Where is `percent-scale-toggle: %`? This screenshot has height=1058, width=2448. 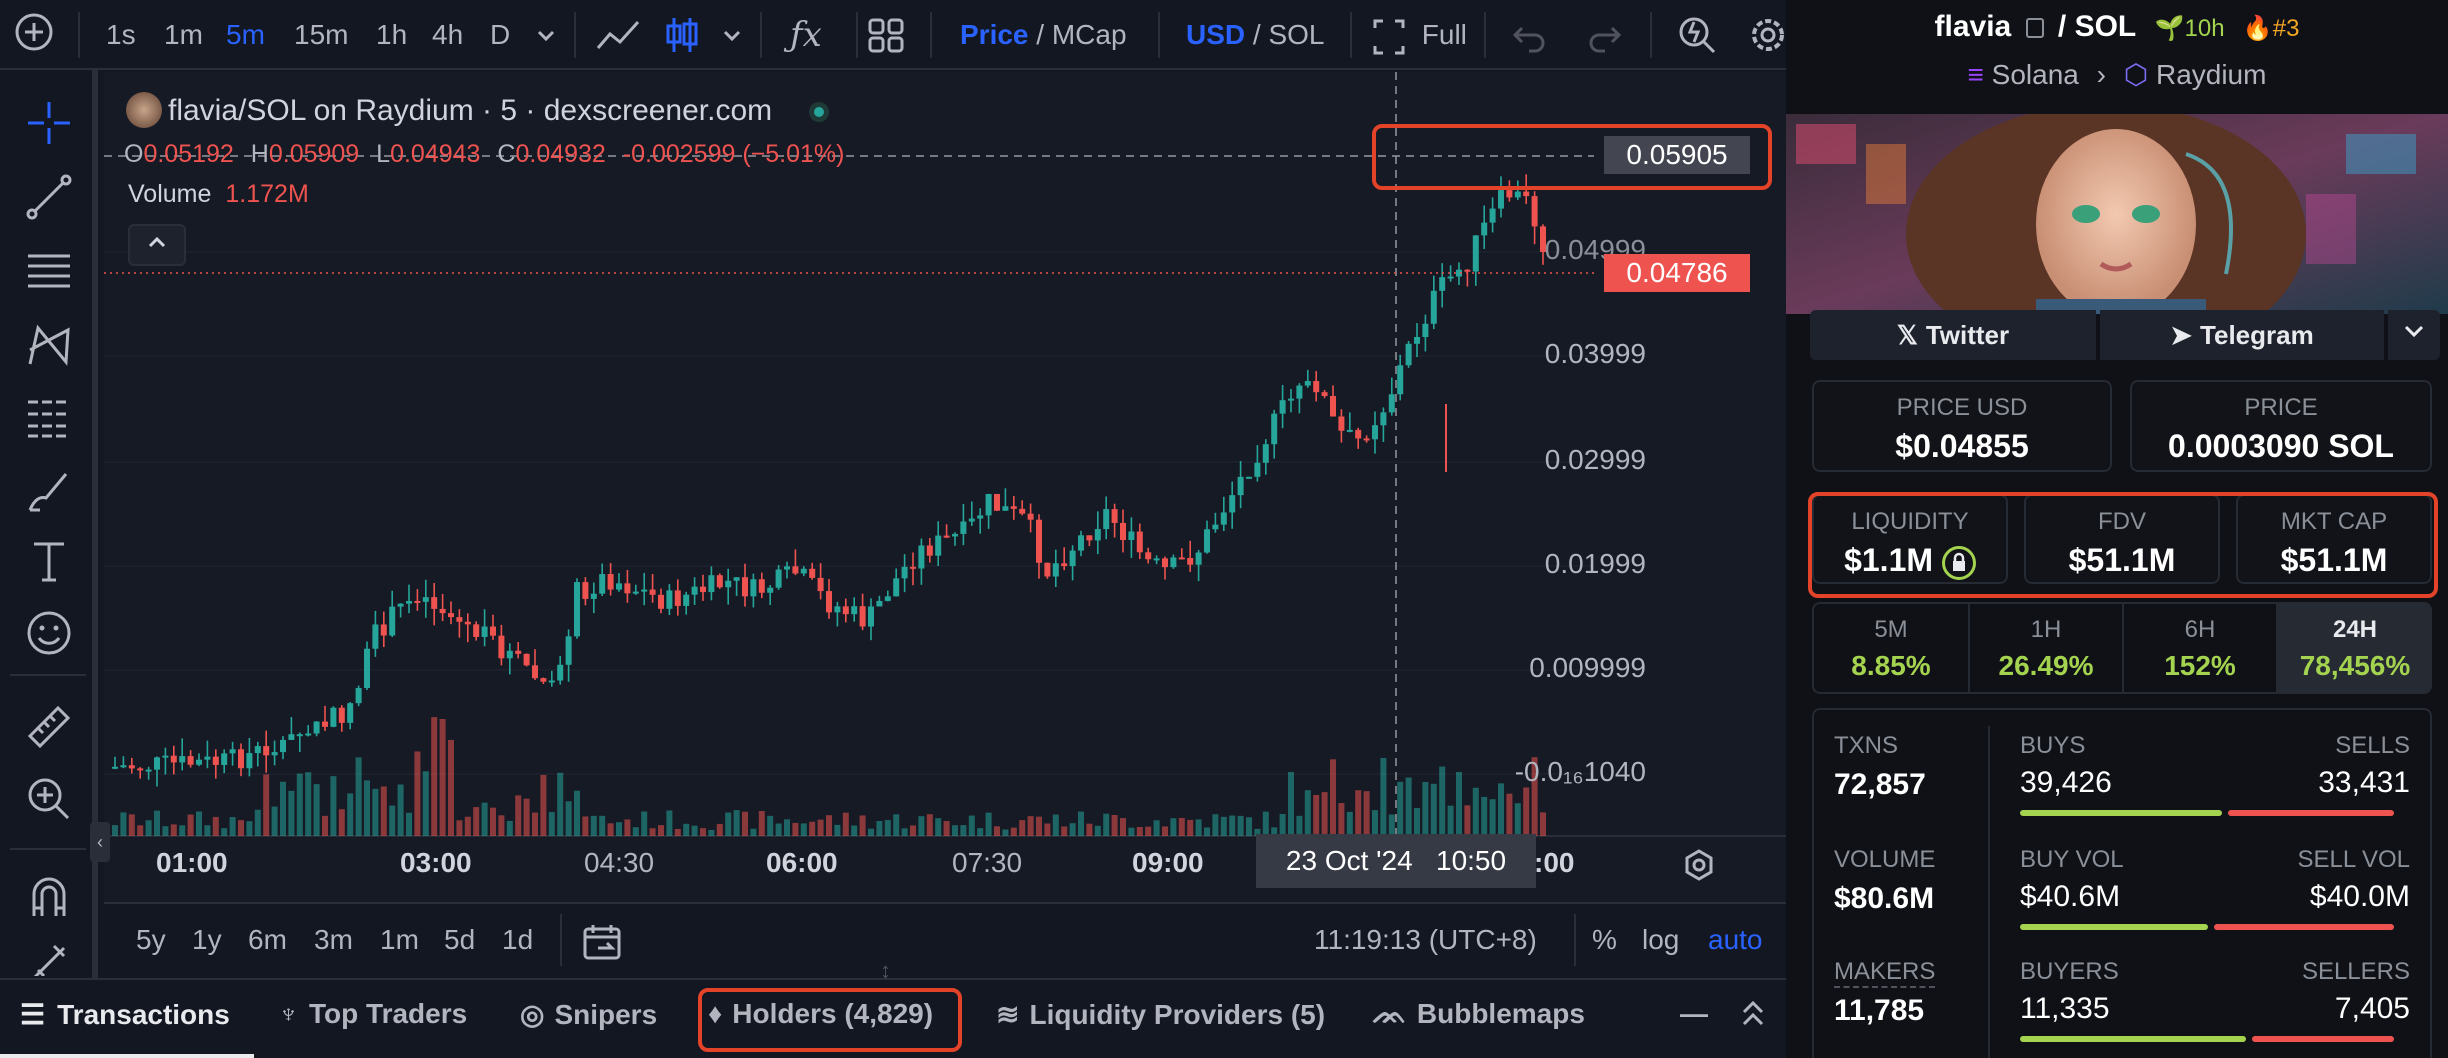
percent-scale-toggle: % is located at coordinates (1604, 939).